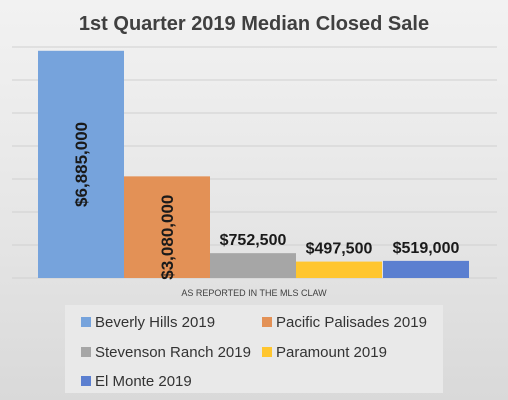  I want to click on chart-title: 1st Quarter 2019 Median Closed Sale, so click(254, 24).